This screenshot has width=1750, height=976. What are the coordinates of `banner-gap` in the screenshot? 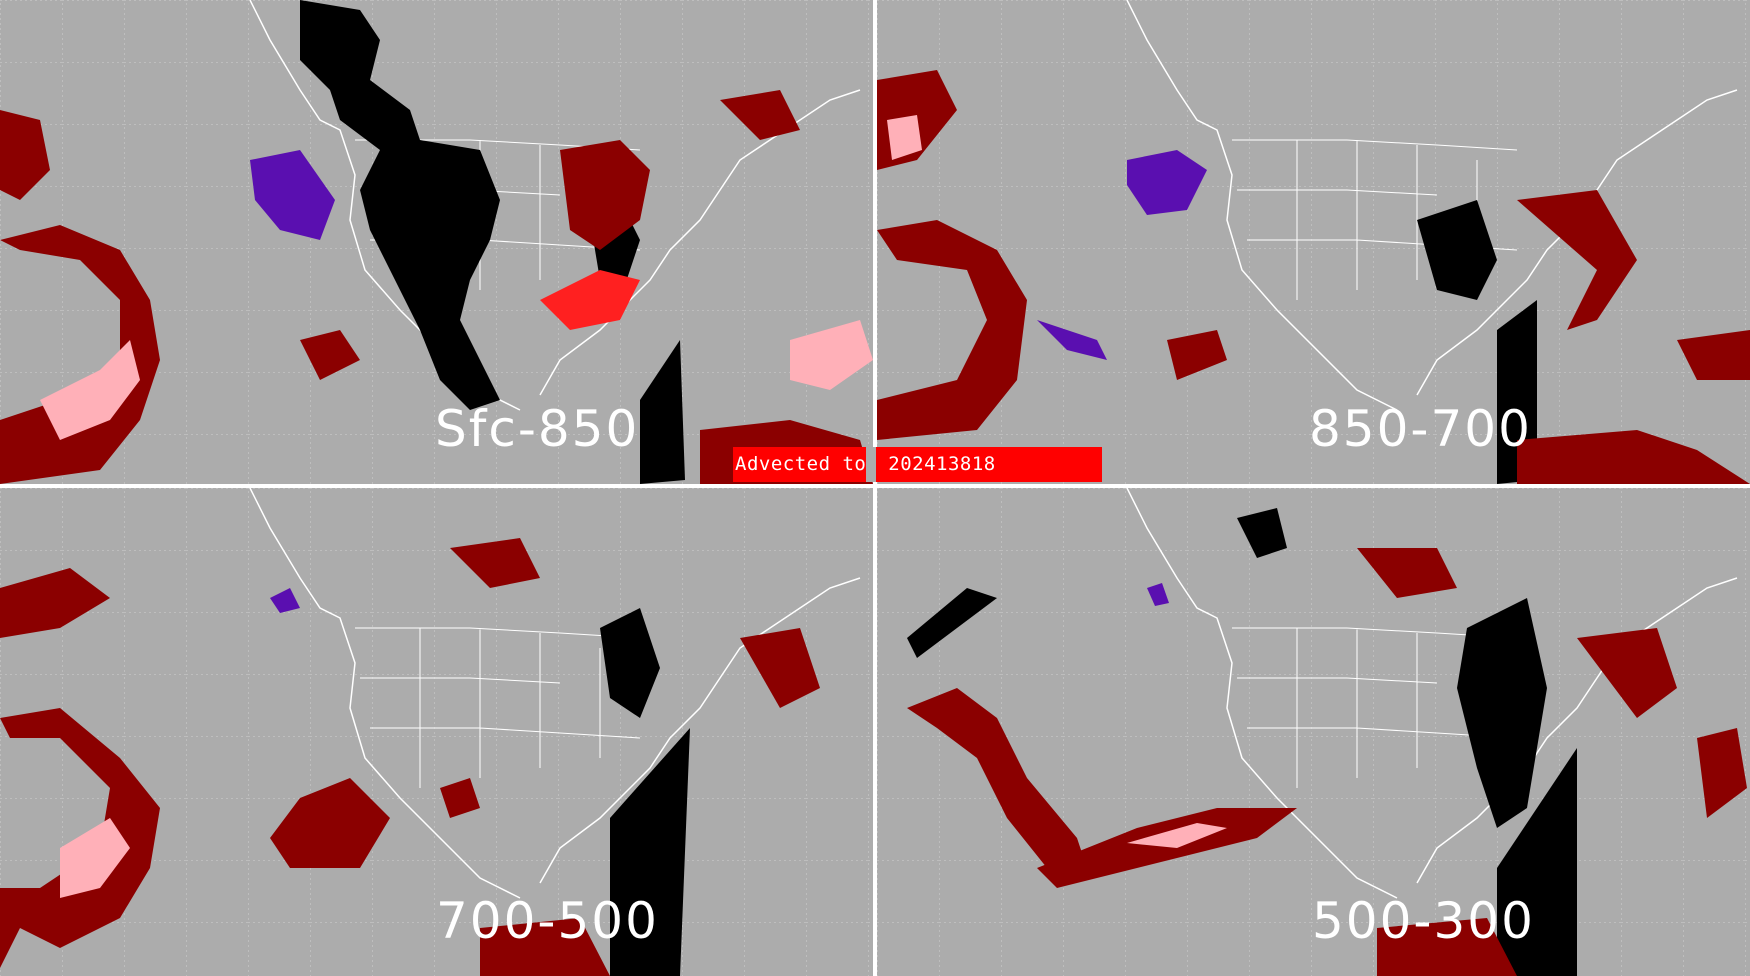 It's located at (871, 464).